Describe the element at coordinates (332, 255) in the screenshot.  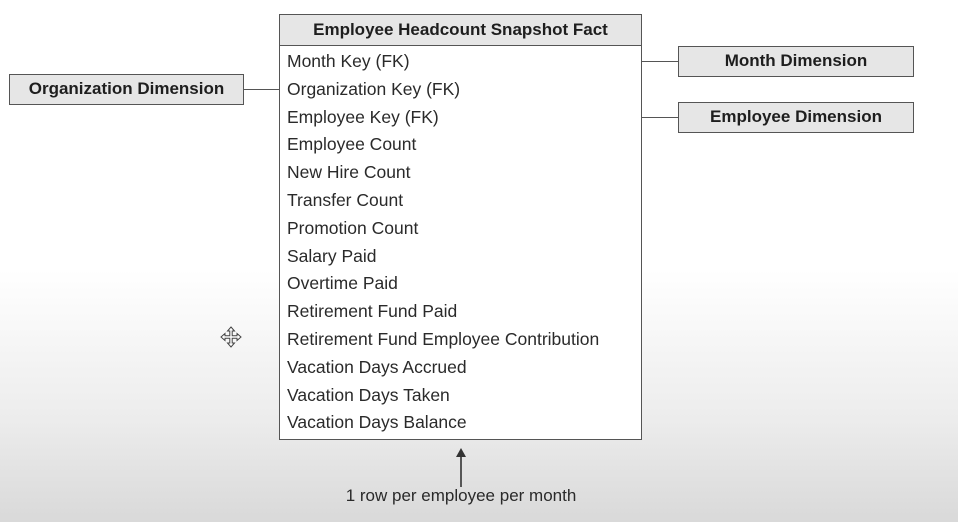
I see `fact-attribute-salary-paid: Salary Paid` at that location.